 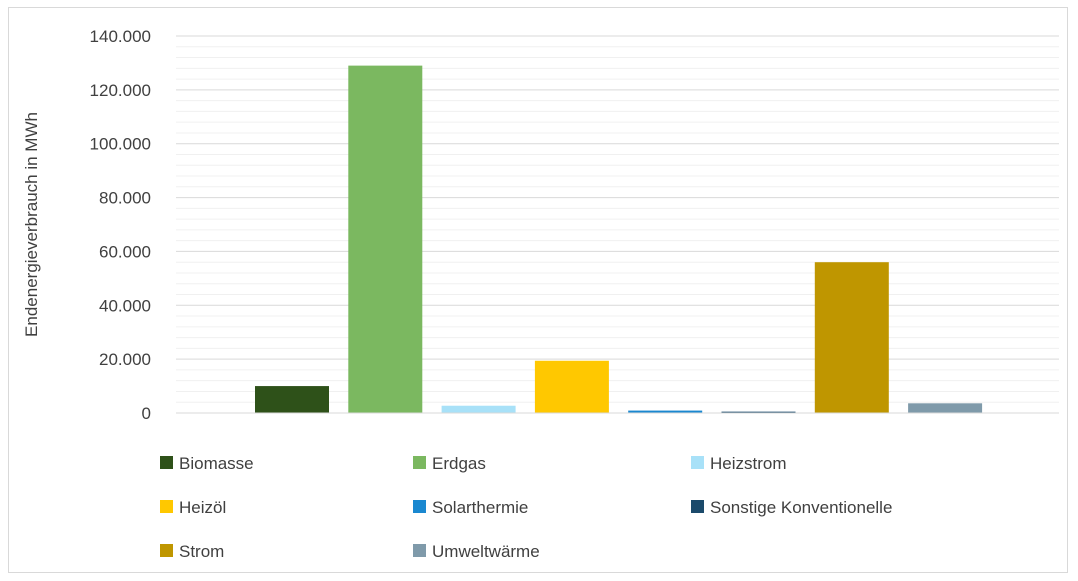 What do you see at coordinates (385, 239) in the screenshot?
I see `bar-erdgas` at bounding box center [385, 239].